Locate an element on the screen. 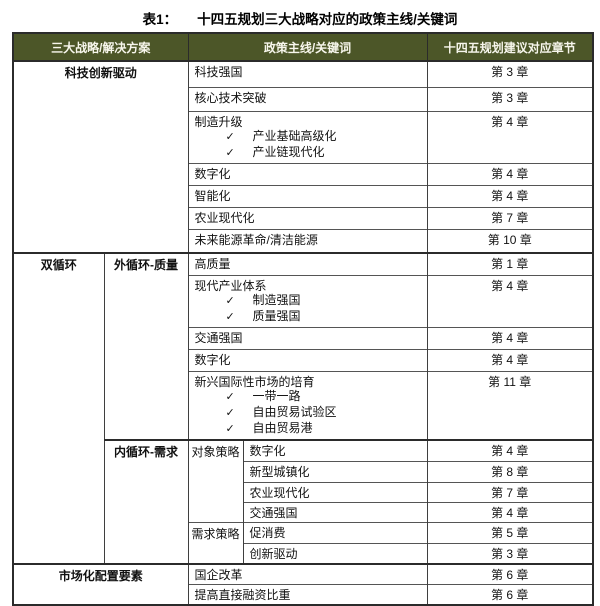 The image size is (600, 606). keyword-cell: 未来能源革命/清洁能源 is located at coordinates (307, 240).